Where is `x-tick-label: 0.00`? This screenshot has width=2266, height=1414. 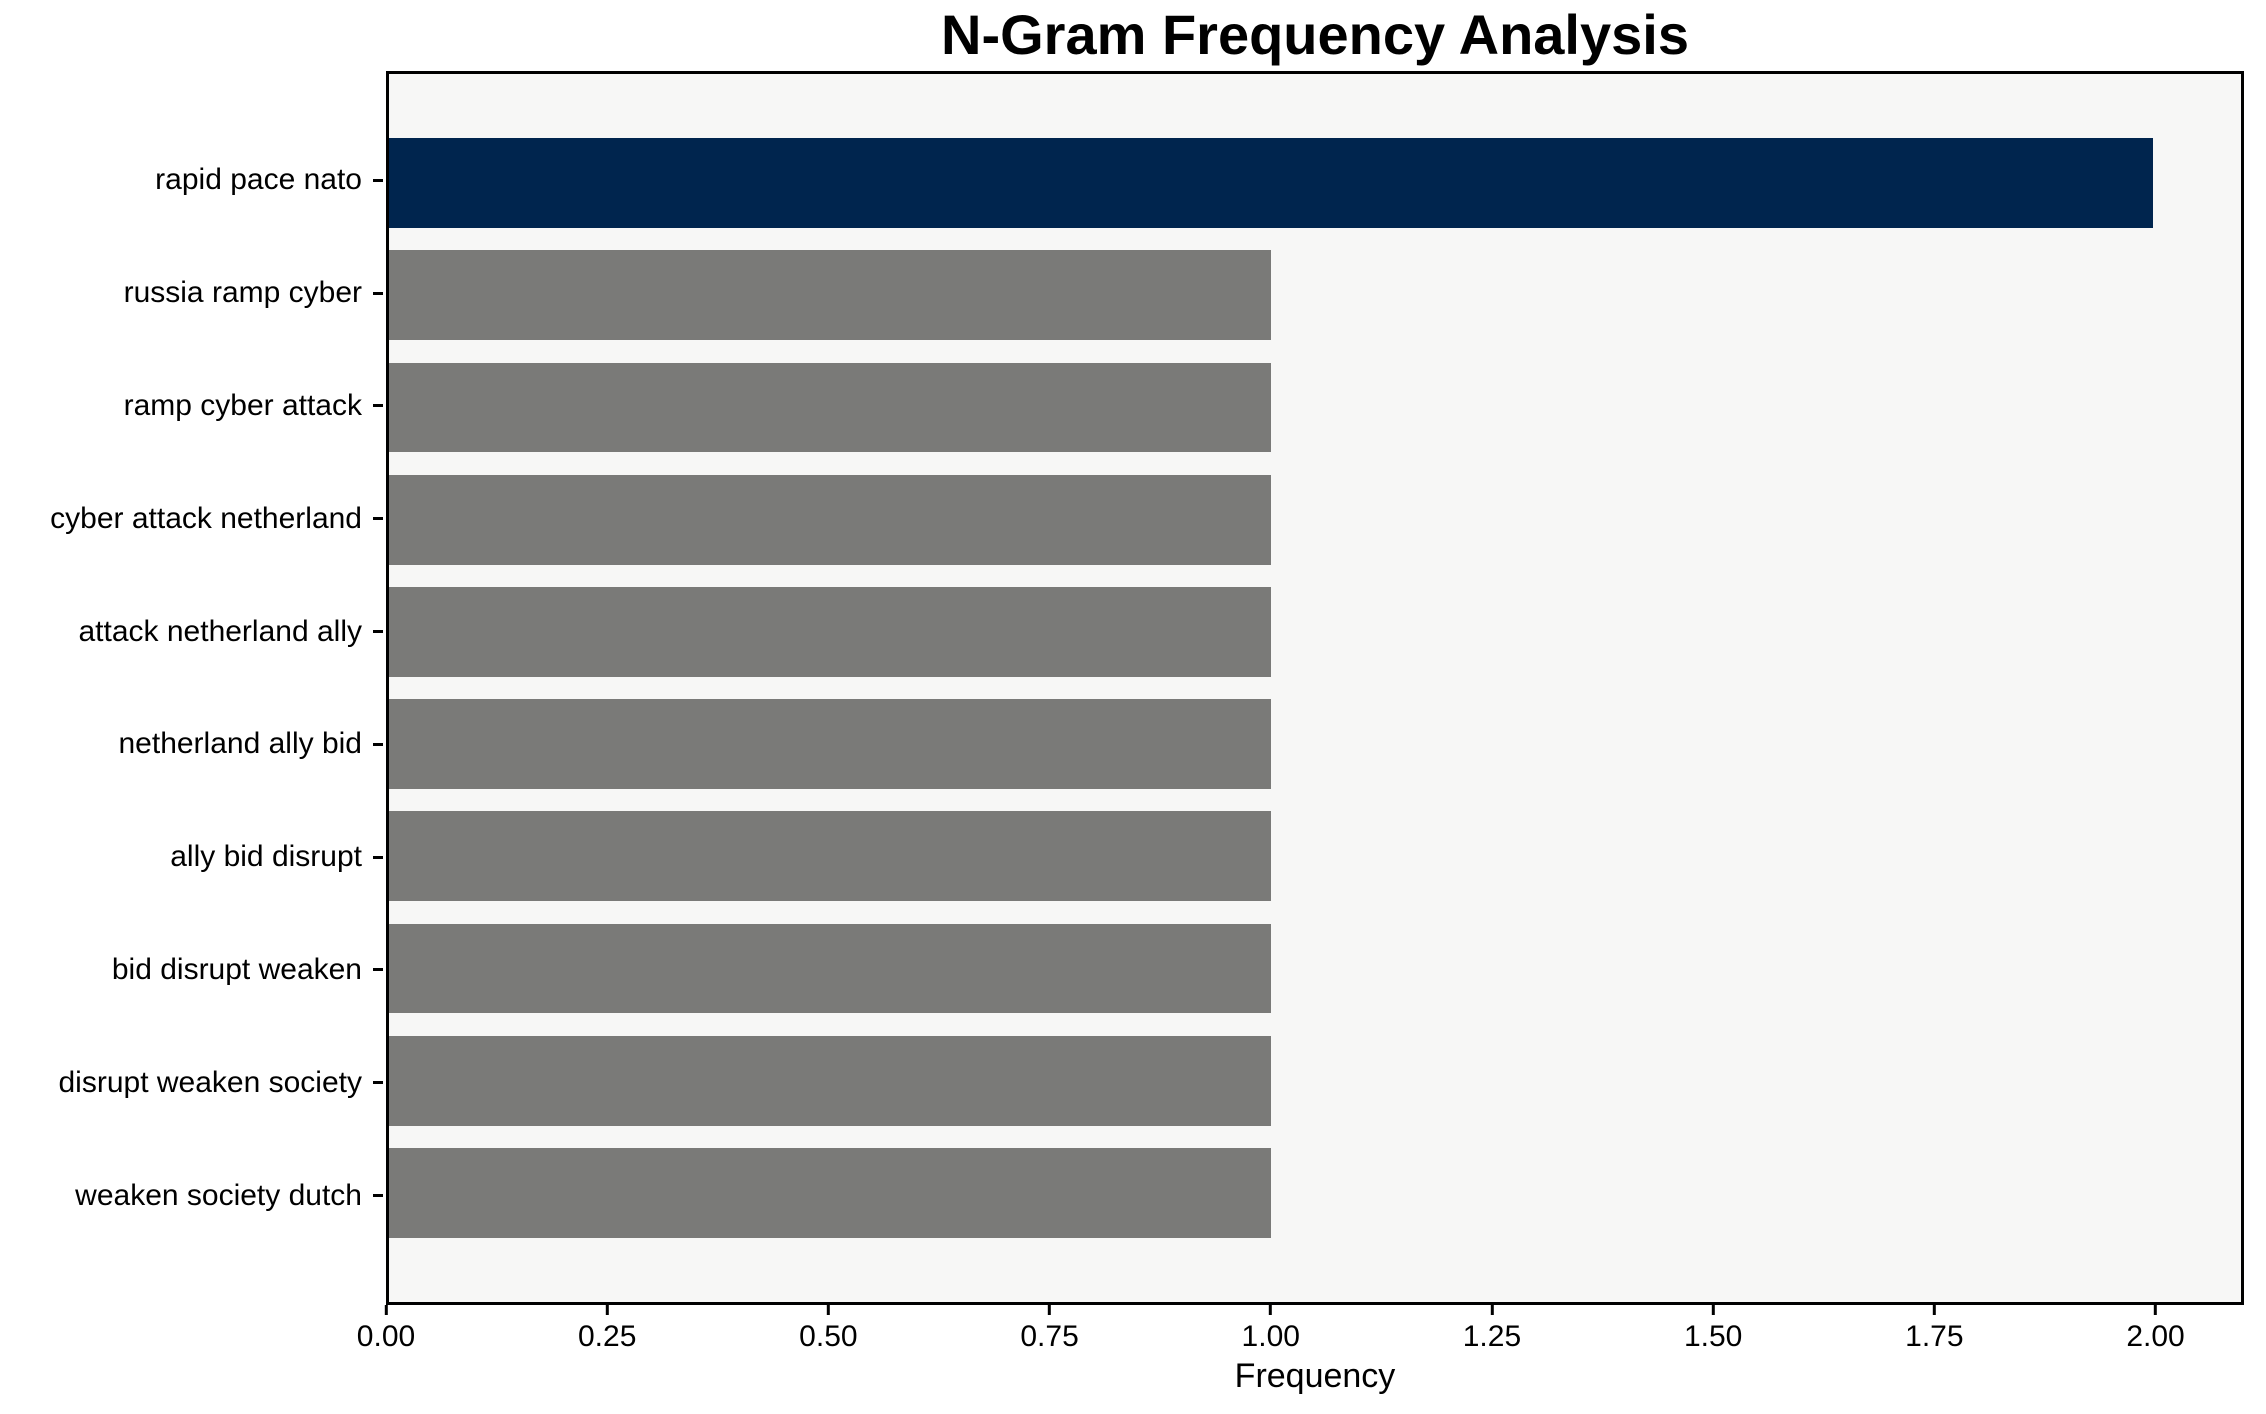 x-tick-label: 0.00 is located at coordinates (386, 1336).